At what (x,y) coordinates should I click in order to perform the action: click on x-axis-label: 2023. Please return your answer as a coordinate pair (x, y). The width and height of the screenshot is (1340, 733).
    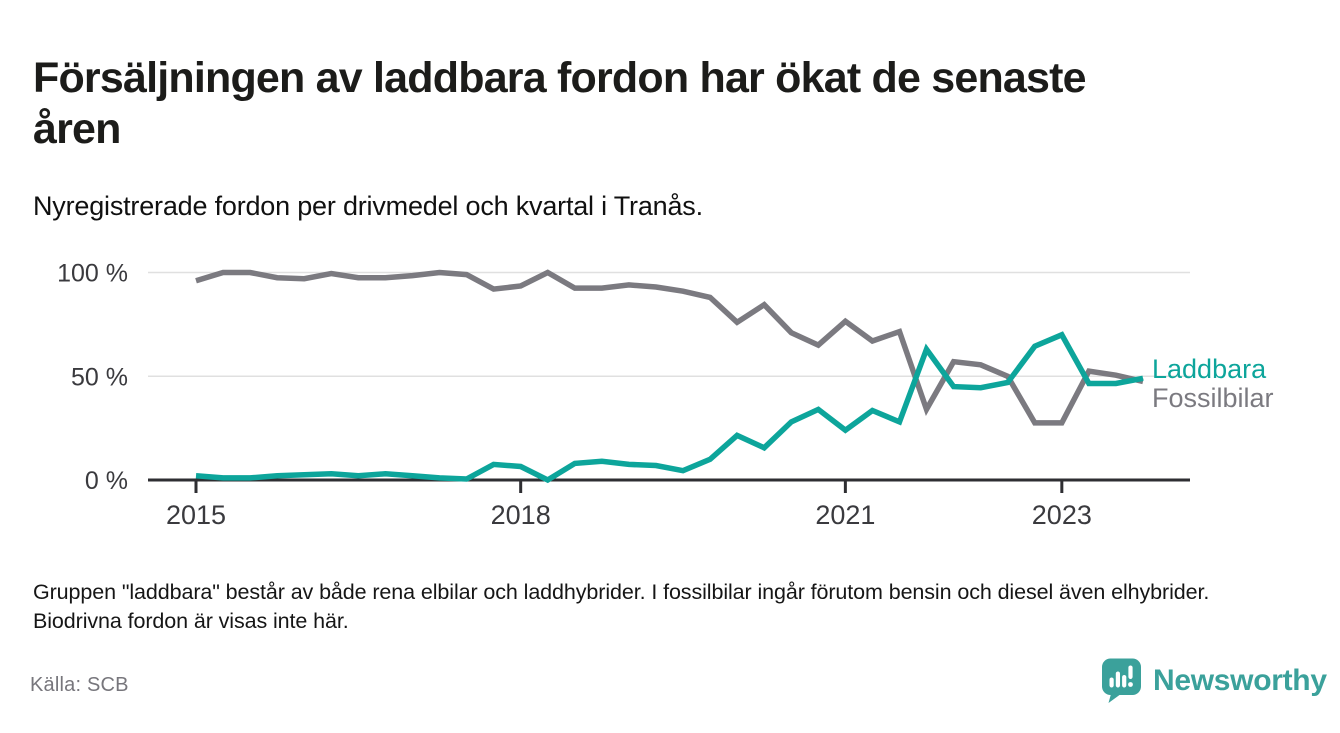
    Looking at the image, I should click on (1062, 515).